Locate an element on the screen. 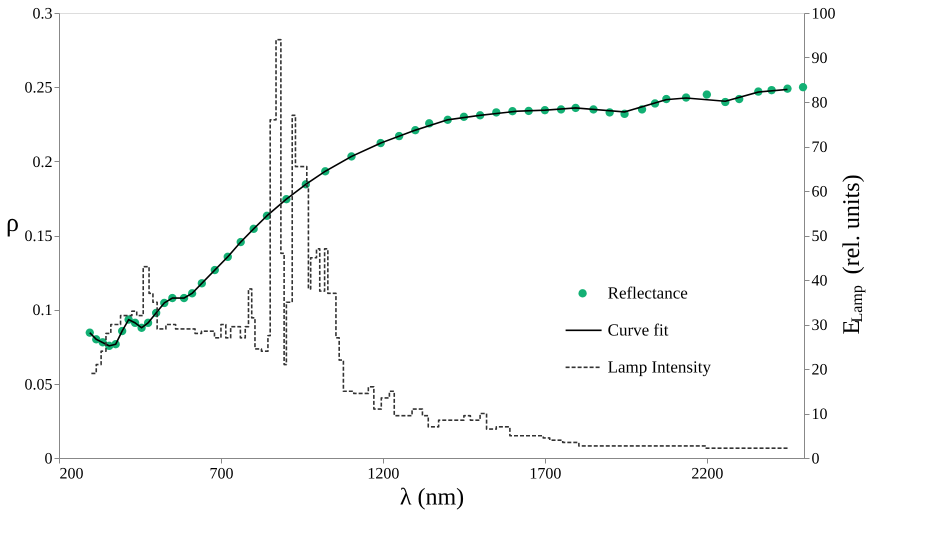 The image size is (925, 539). y-tick-label: 0.15 is located at coordinates (38, 236).